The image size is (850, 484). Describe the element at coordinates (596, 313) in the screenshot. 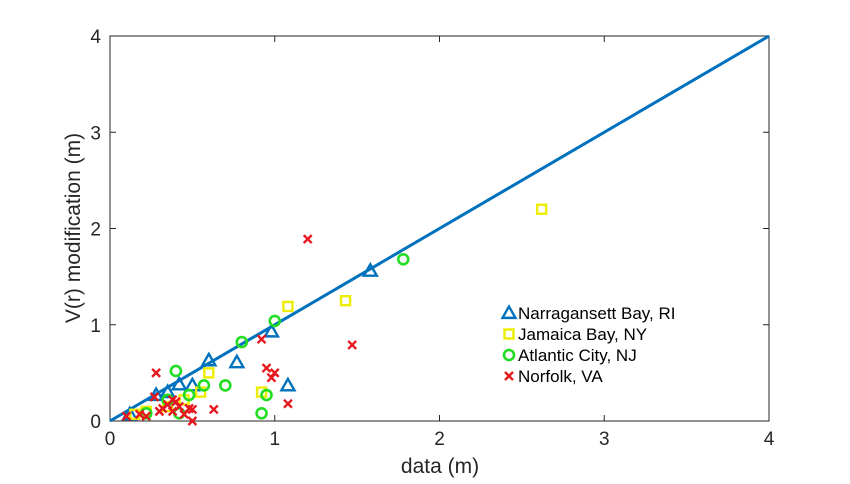

I see `legend-label: Narragansett Bay, RI` at that location.